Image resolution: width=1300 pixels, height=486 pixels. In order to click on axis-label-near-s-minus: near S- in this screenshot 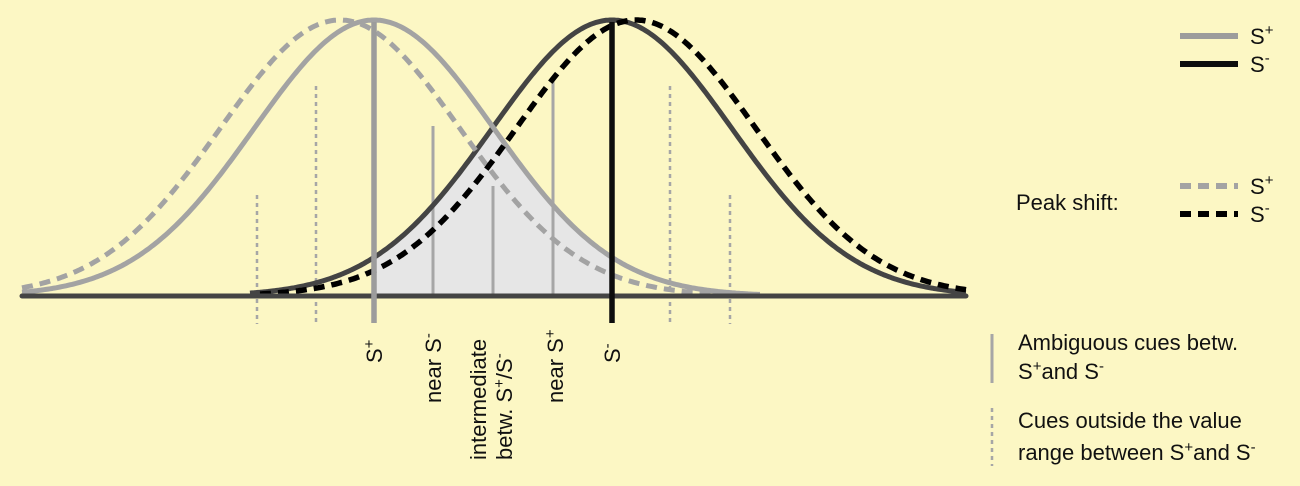, I will do `click(433, 368)`.